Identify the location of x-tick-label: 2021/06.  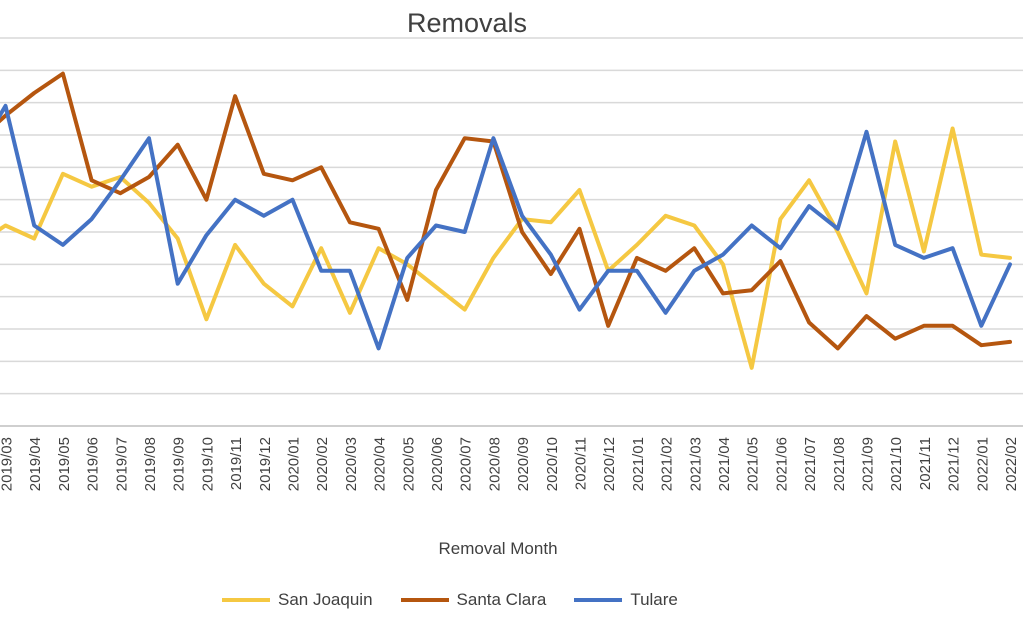
(781, 464).